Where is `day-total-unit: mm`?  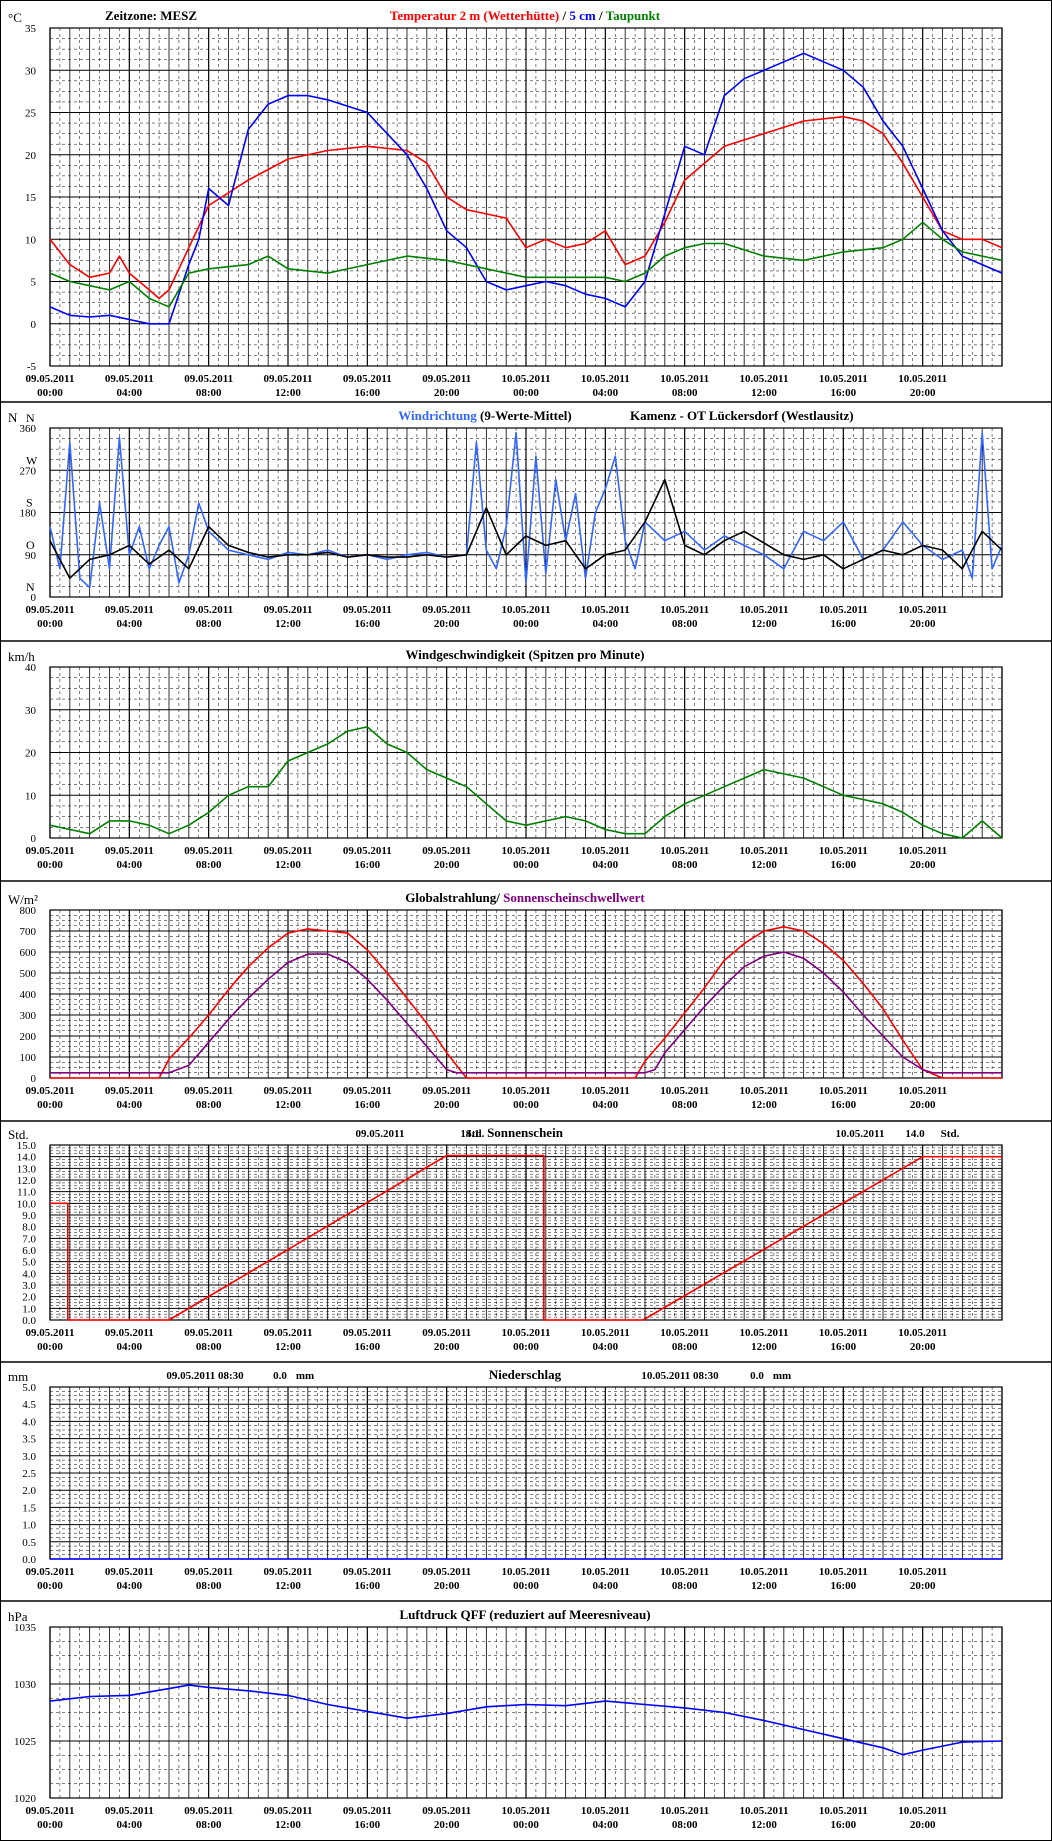 day-total-unit: mm is located at coordinates (782, 1376).